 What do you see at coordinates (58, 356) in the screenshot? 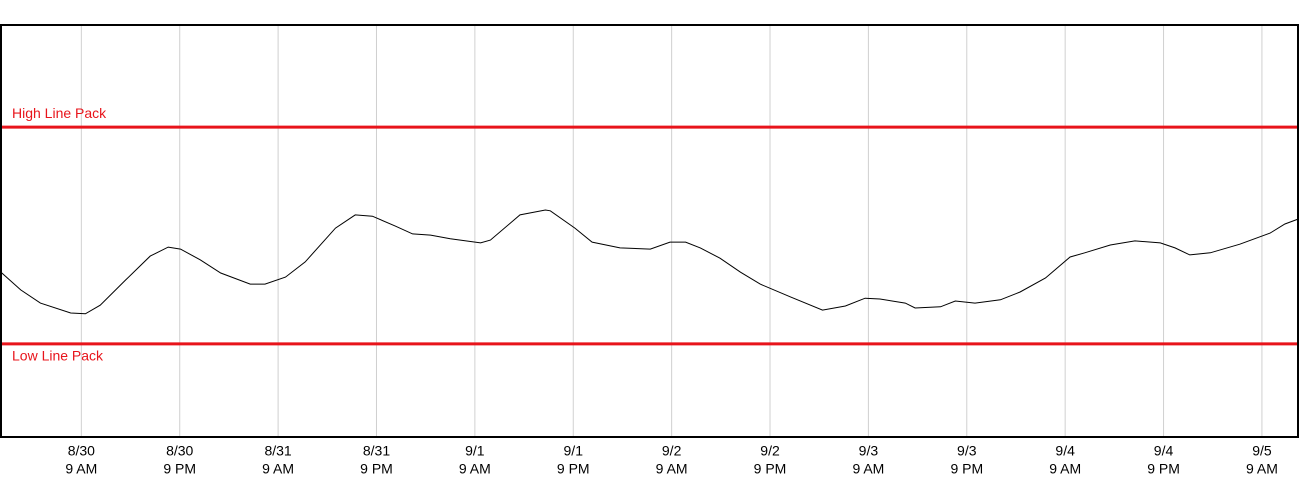
I see `reference-label: Low Line Pack` at bounding box center [58, 356].